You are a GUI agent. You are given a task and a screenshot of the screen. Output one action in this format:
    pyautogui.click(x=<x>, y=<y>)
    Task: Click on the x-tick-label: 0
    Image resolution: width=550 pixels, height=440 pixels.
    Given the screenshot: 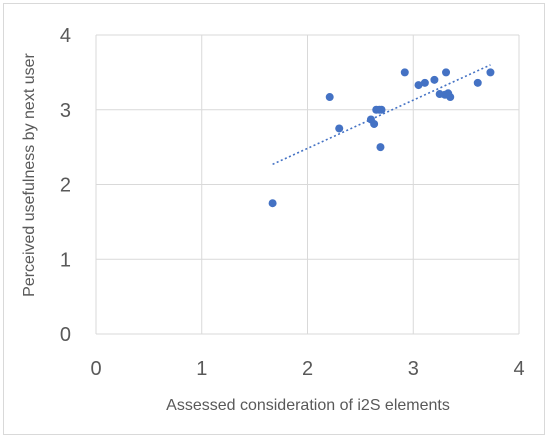 What is the action you would take?
    pyautogui.click(x=95, y=369)
    